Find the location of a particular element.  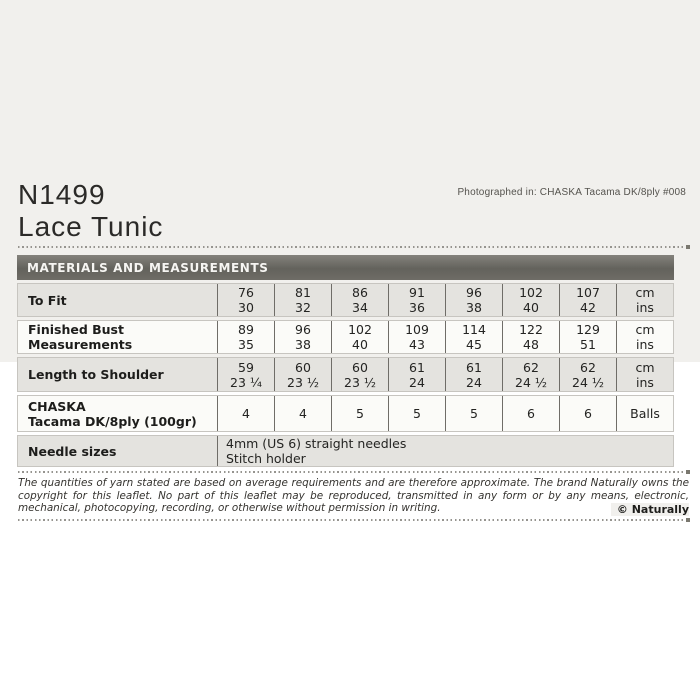

value-cell: 81 32 is located at coordinates (302, 300).